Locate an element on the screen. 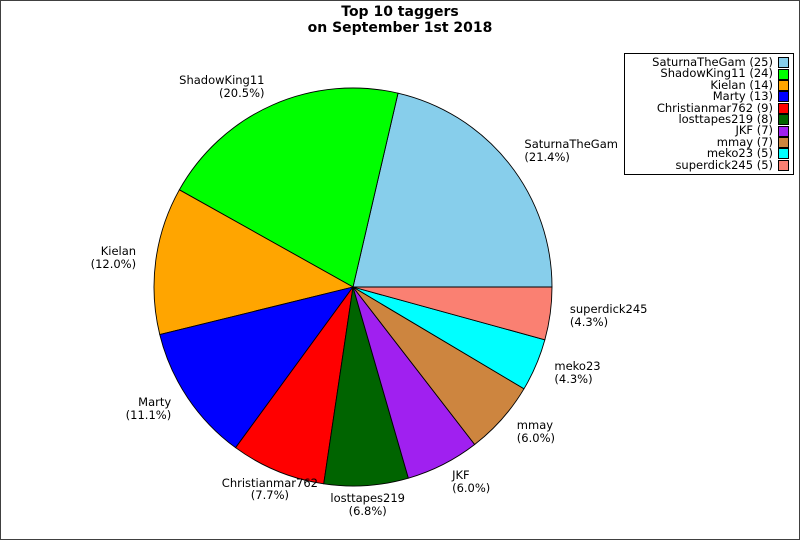  chart-title: Top 10 taggers on September 1st 2018 is located at coordinates (400, 20).